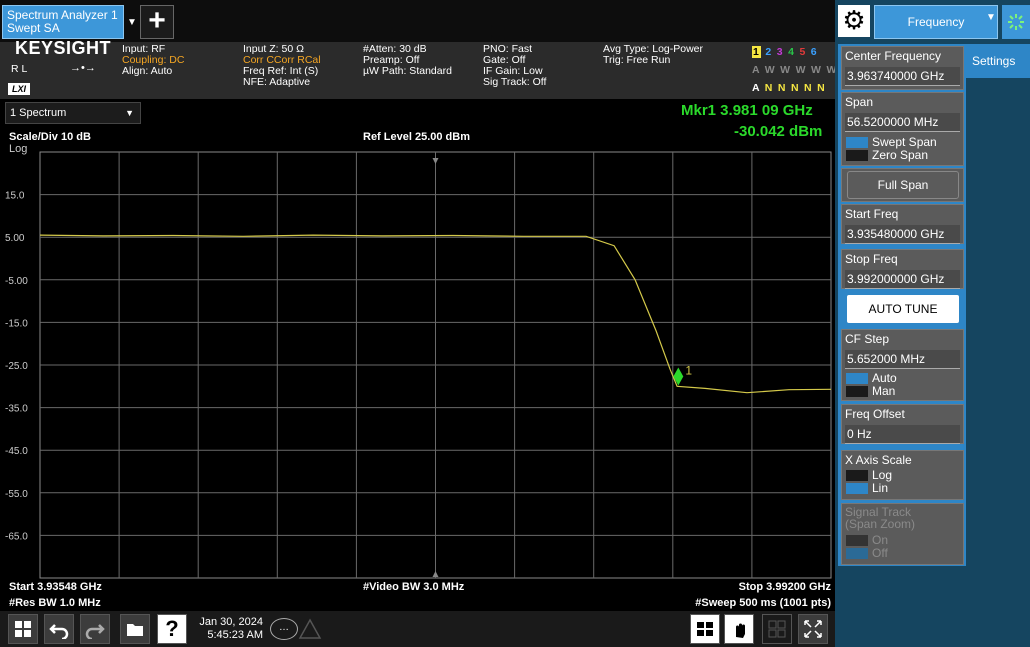 The image size is (1030, 647). What do you see at coordinates (508, 49) in the screenshot?
I see `info-pno: PNO: Fast` at bounding box center [508, 49].